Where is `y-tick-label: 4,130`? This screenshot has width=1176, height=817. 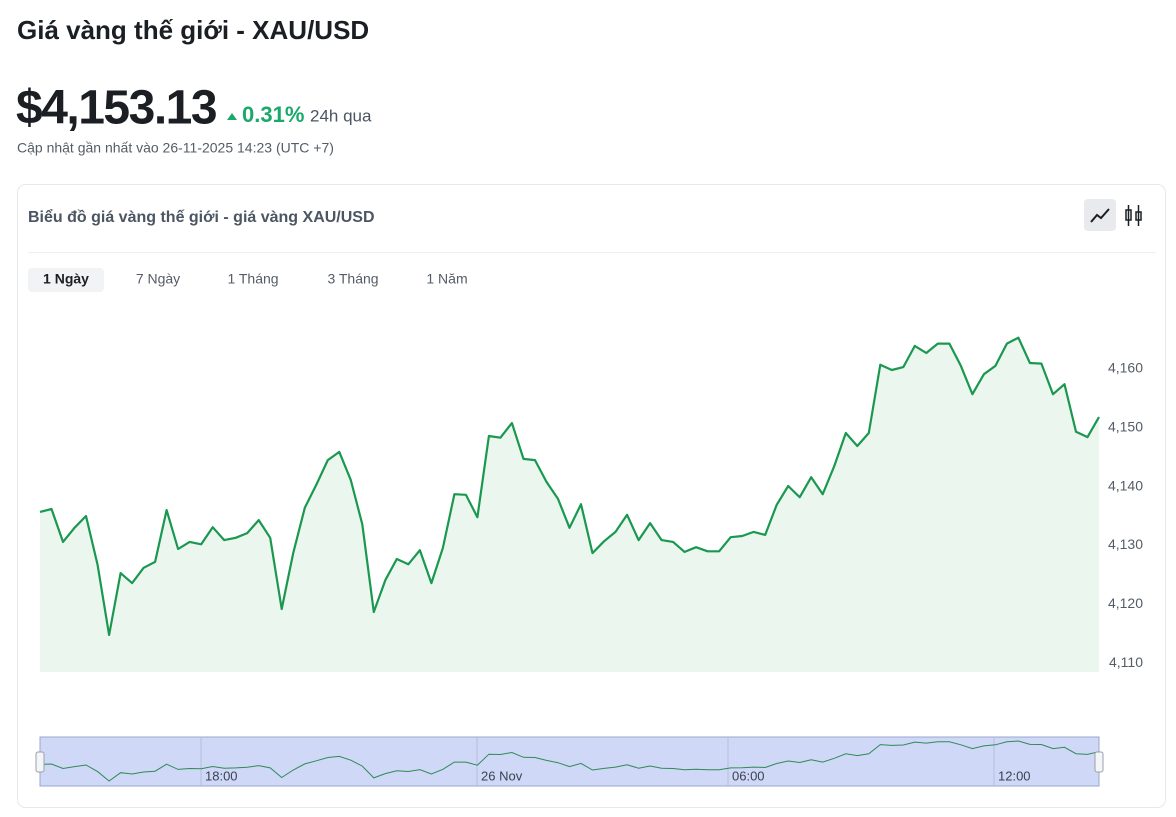
y-tick-label: 4,130 is located at coordinates (1125, 544).